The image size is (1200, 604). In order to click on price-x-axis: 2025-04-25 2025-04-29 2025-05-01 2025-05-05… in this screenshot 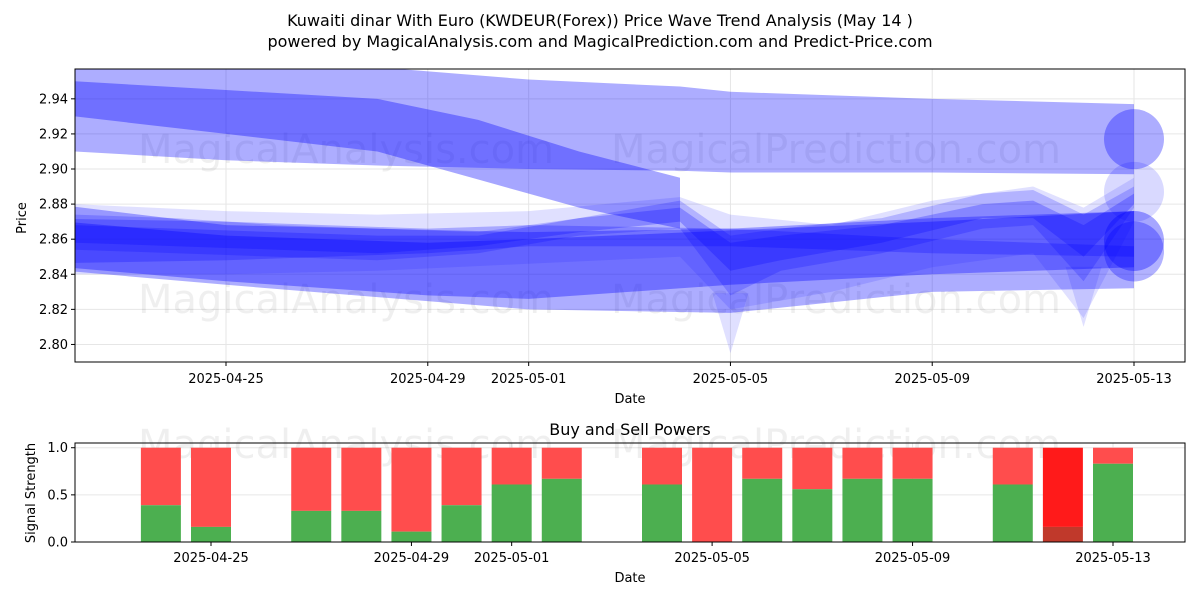, I will do `click(680, 374)`.